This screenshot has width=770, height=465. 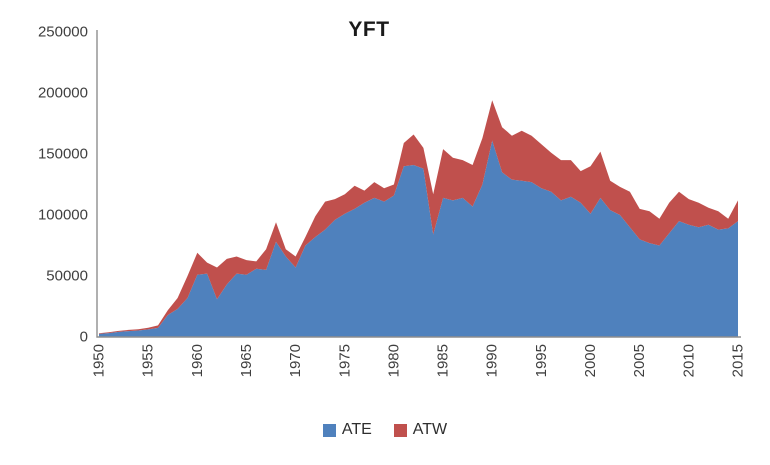 What do you see at coordinates (329, 430) in the screenshot?
I see `legend-swatch-ate` at bounding box center [329, 430].